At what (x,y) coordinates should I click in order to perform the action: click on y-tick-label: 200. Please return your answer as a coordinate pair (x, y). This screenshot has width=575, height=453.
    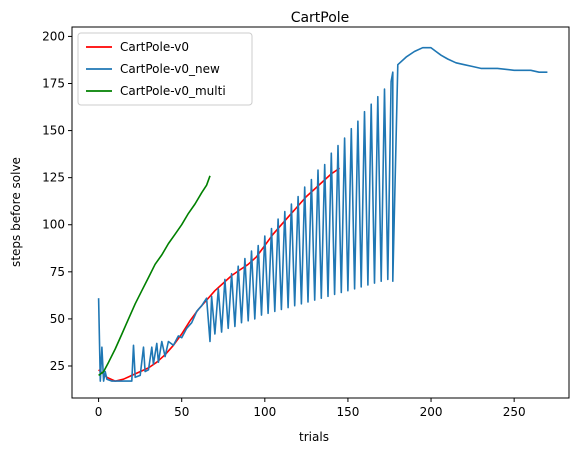
    Looking at the image, I should click on (53, 36).